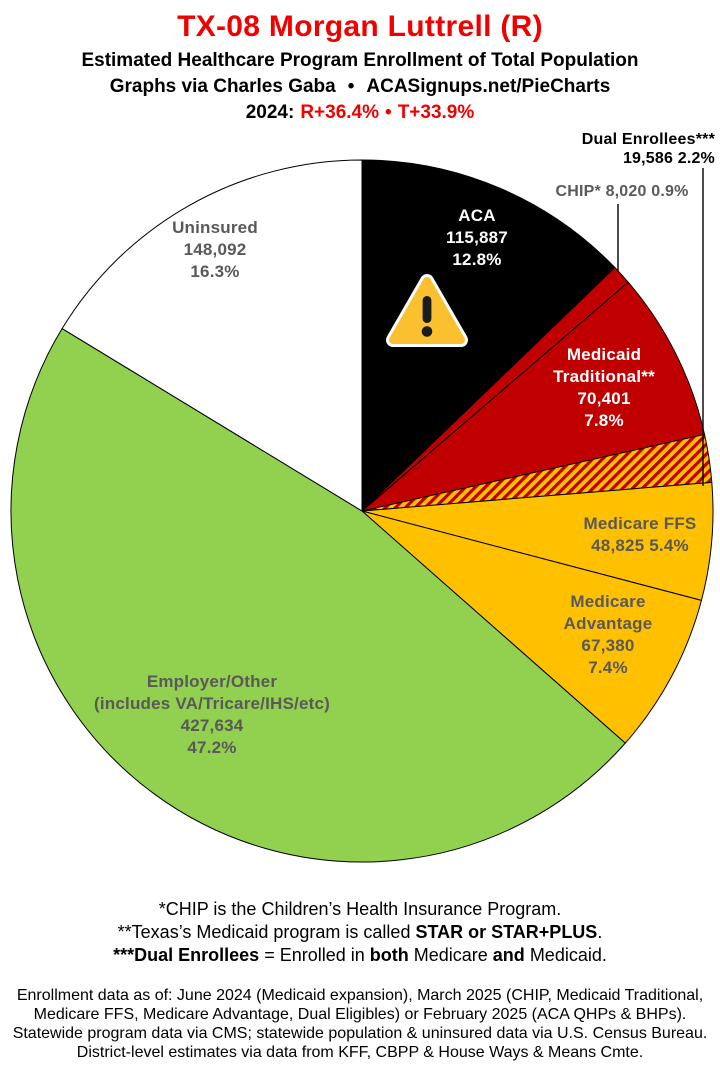  I want to click on warning-icon, so click(427, 310).